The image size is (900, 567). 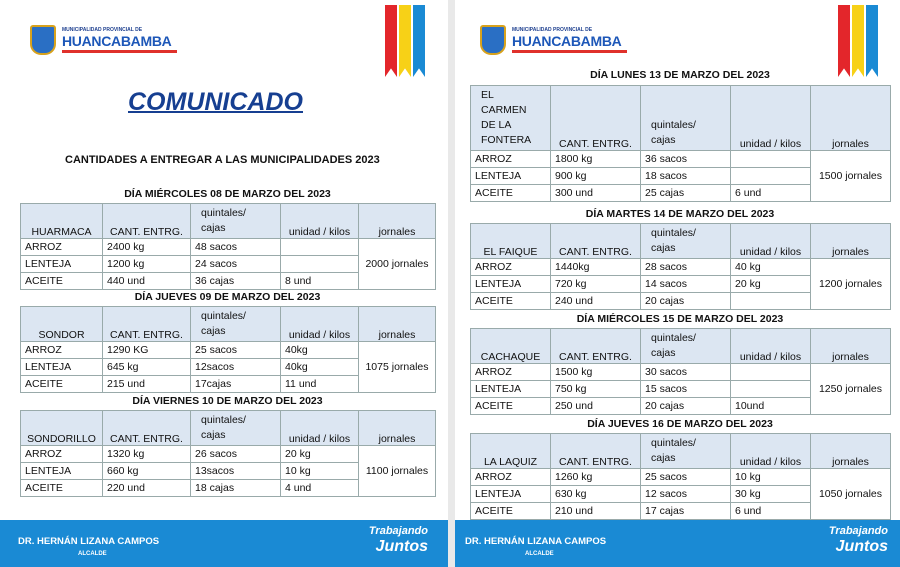 I want to click on total-cell: 1250 jornales, so click(x=850, y=389).